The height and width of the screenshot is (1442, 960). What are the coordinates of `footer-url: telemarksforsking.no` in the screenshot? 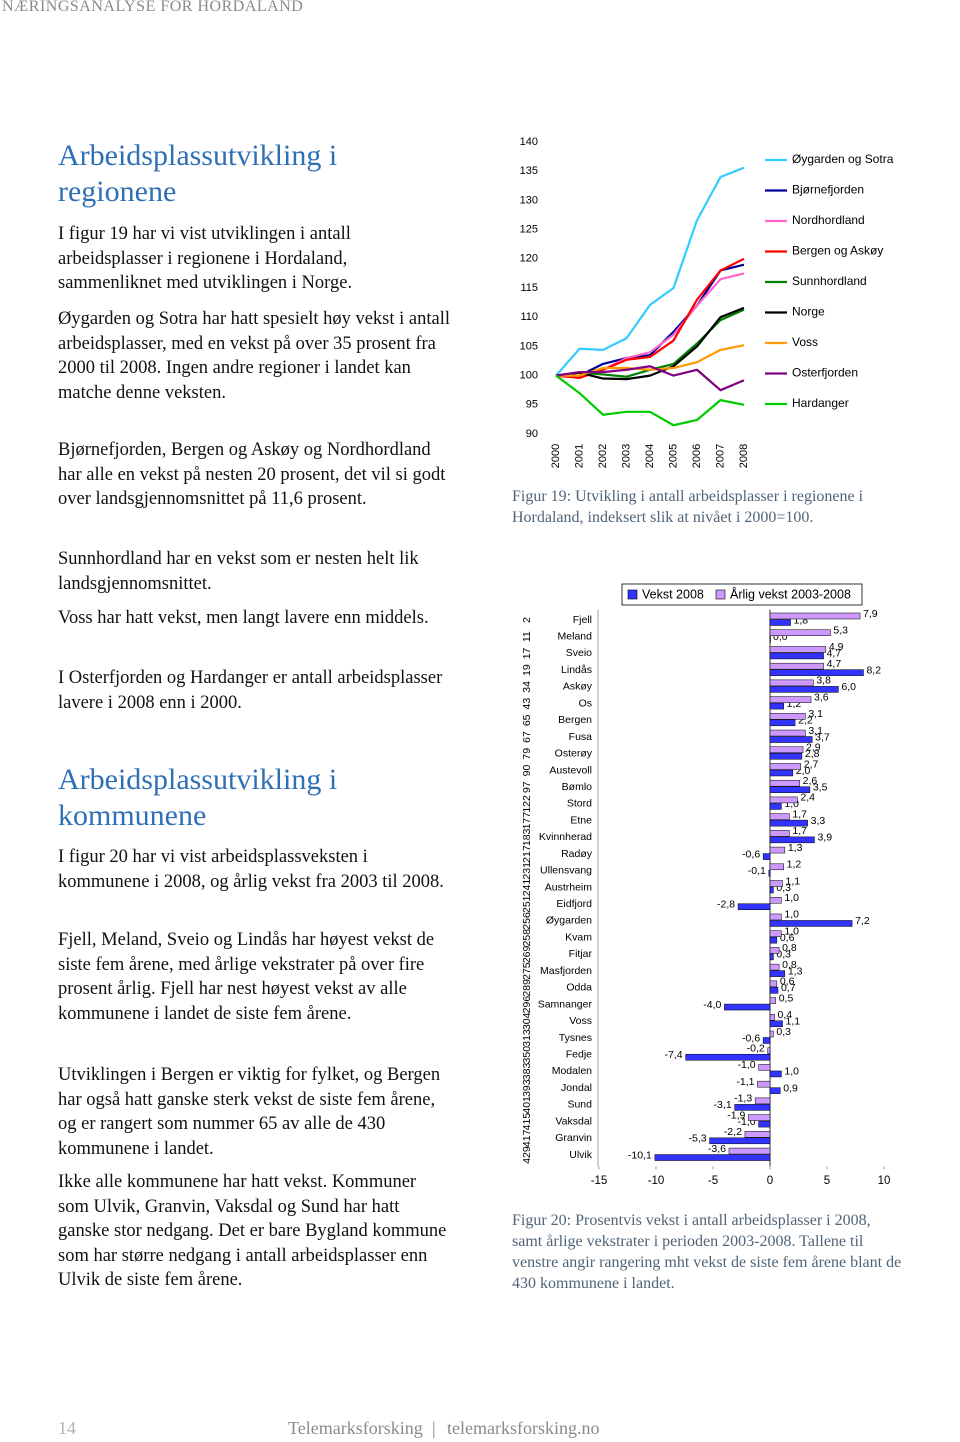 It's located at (523, 1428).